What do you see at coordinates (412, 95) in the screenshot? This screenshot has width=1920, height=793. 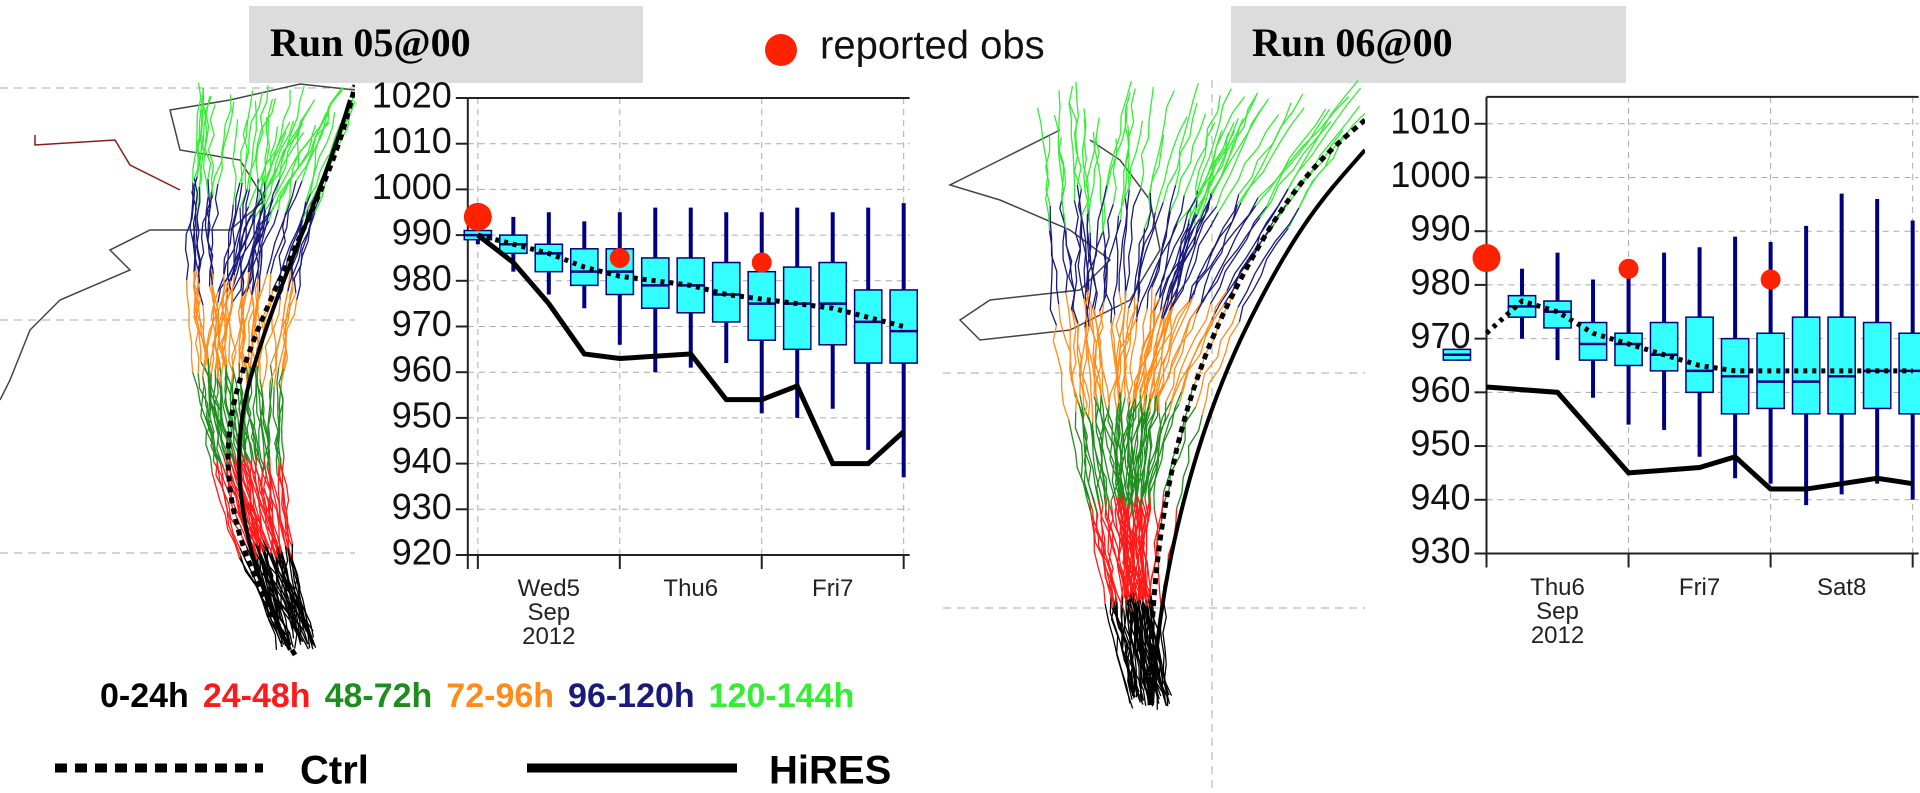 I see `y-tick-label: 1020` at bounding box center [412, 95].